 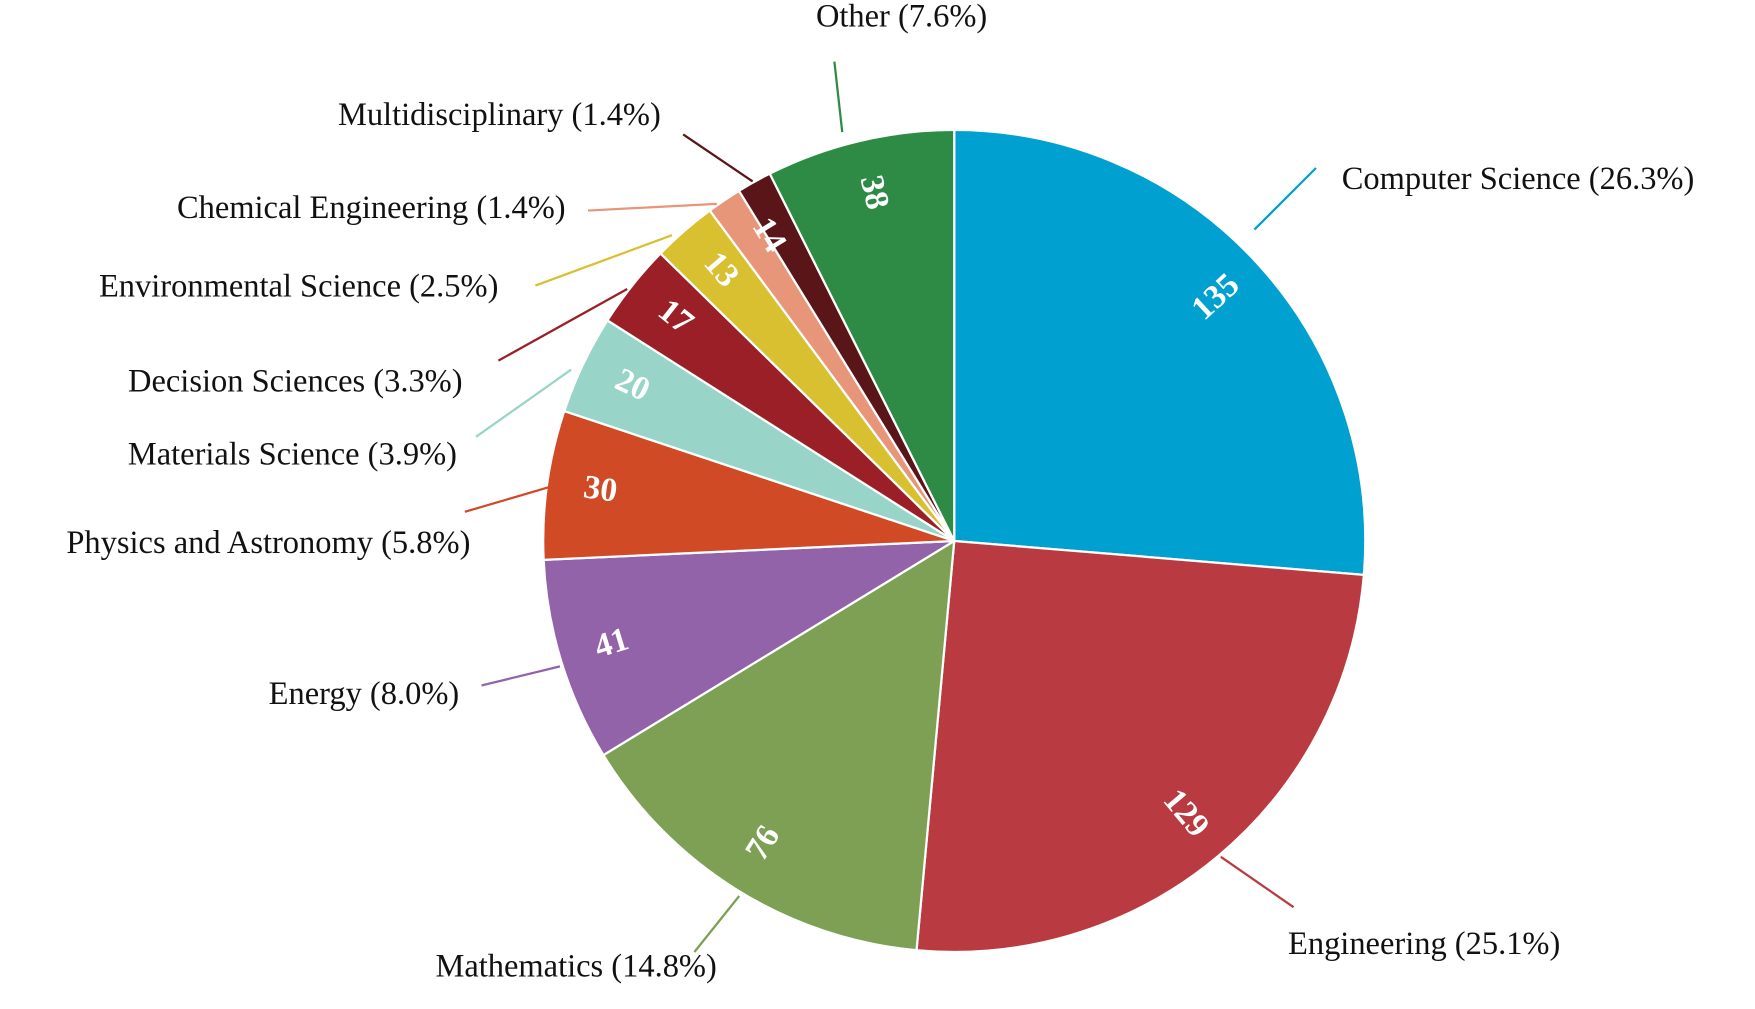 I want to click on value-label: 30, so click(x=600, y=488).